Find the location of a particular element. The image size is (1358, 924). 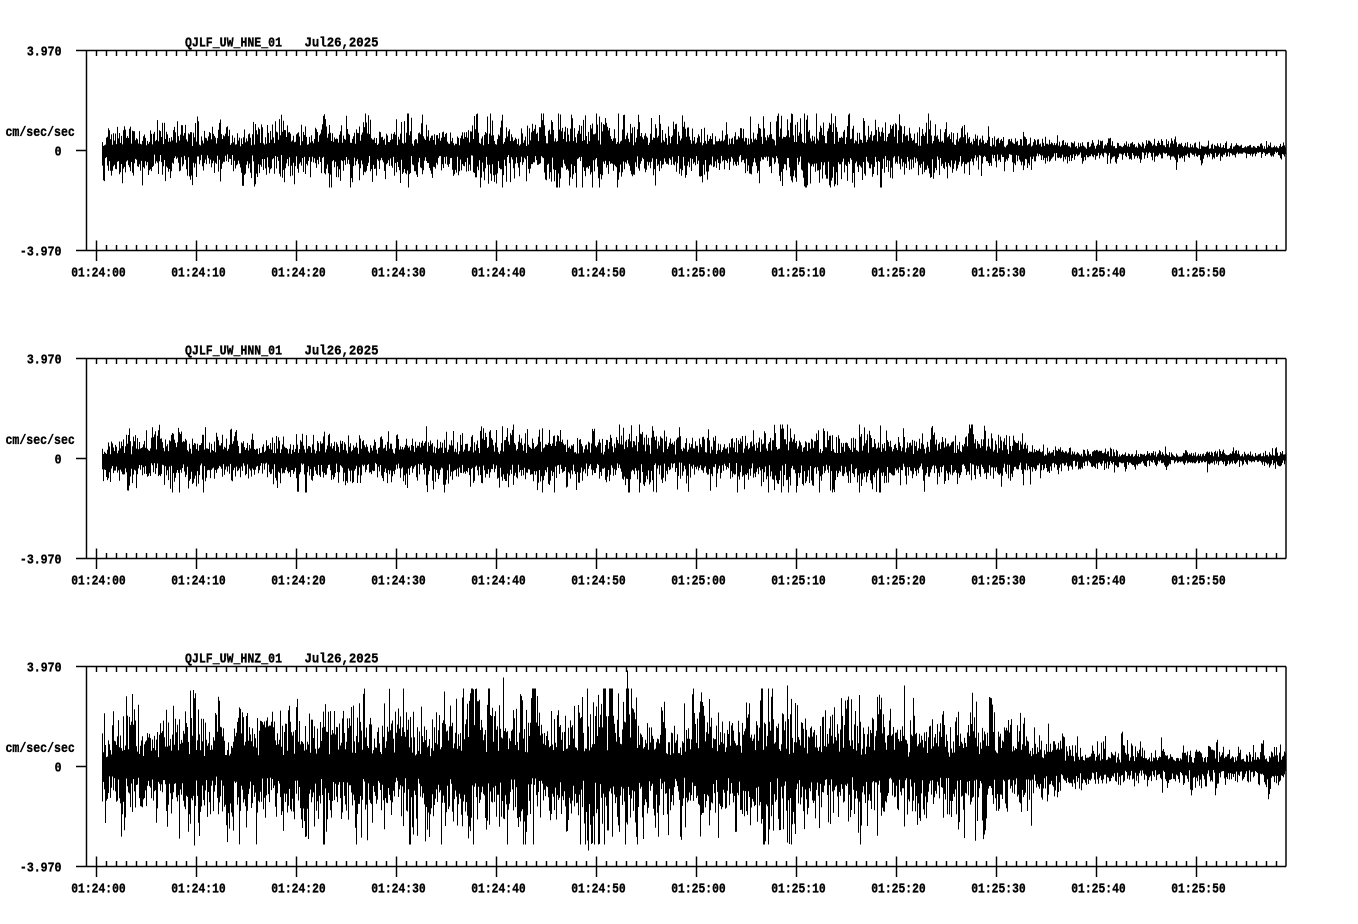

svg-text: QJLF_UW_HNZ_01 is located at coordinates (233, 660).